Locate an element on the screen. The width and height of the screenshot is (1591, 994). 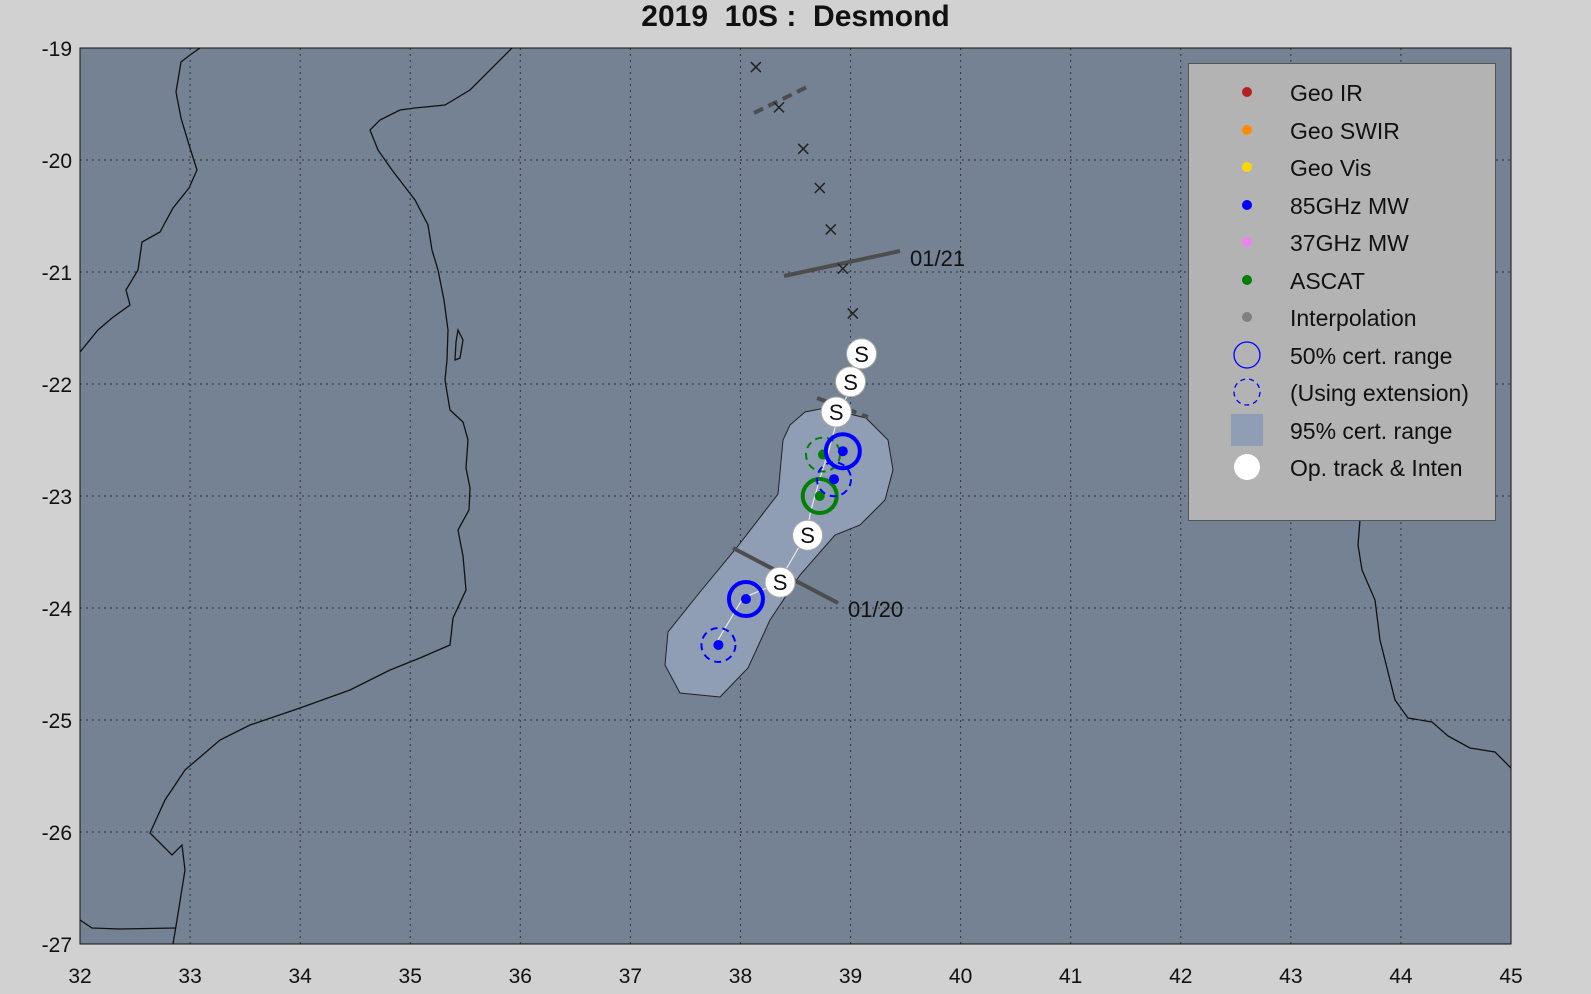
time-dash-top is located at coordinates (780, 100).